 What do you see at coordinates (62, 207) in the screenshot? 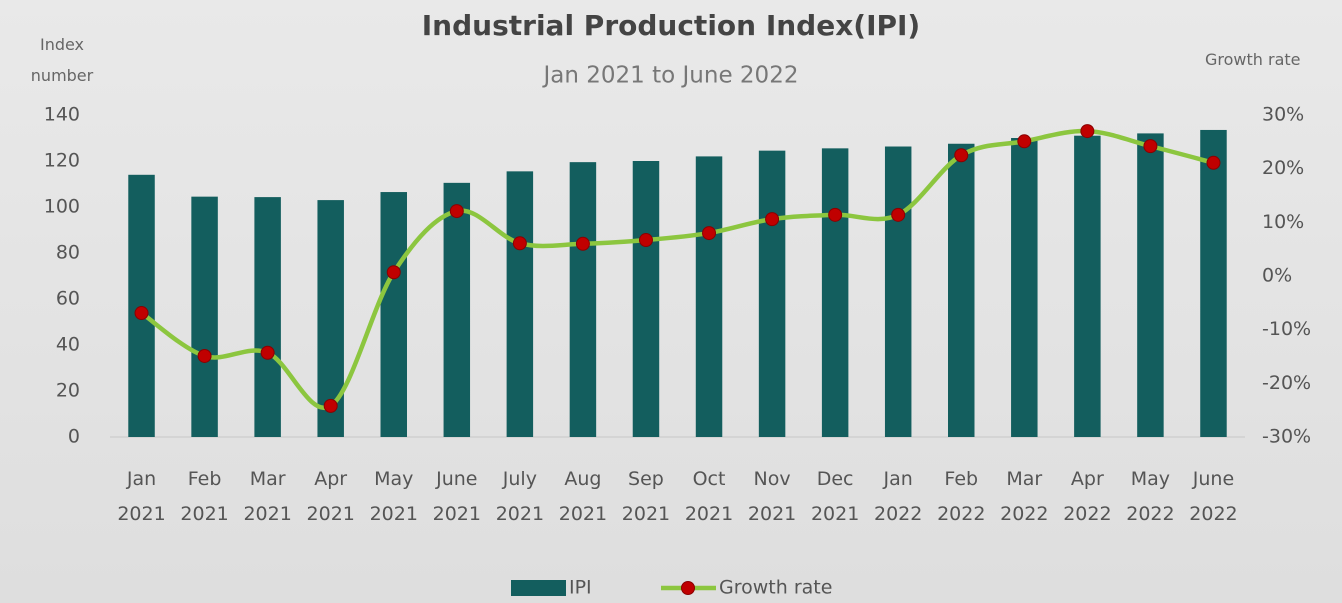
I see `y-tick-label: 100` at bounding box center [62, 207].